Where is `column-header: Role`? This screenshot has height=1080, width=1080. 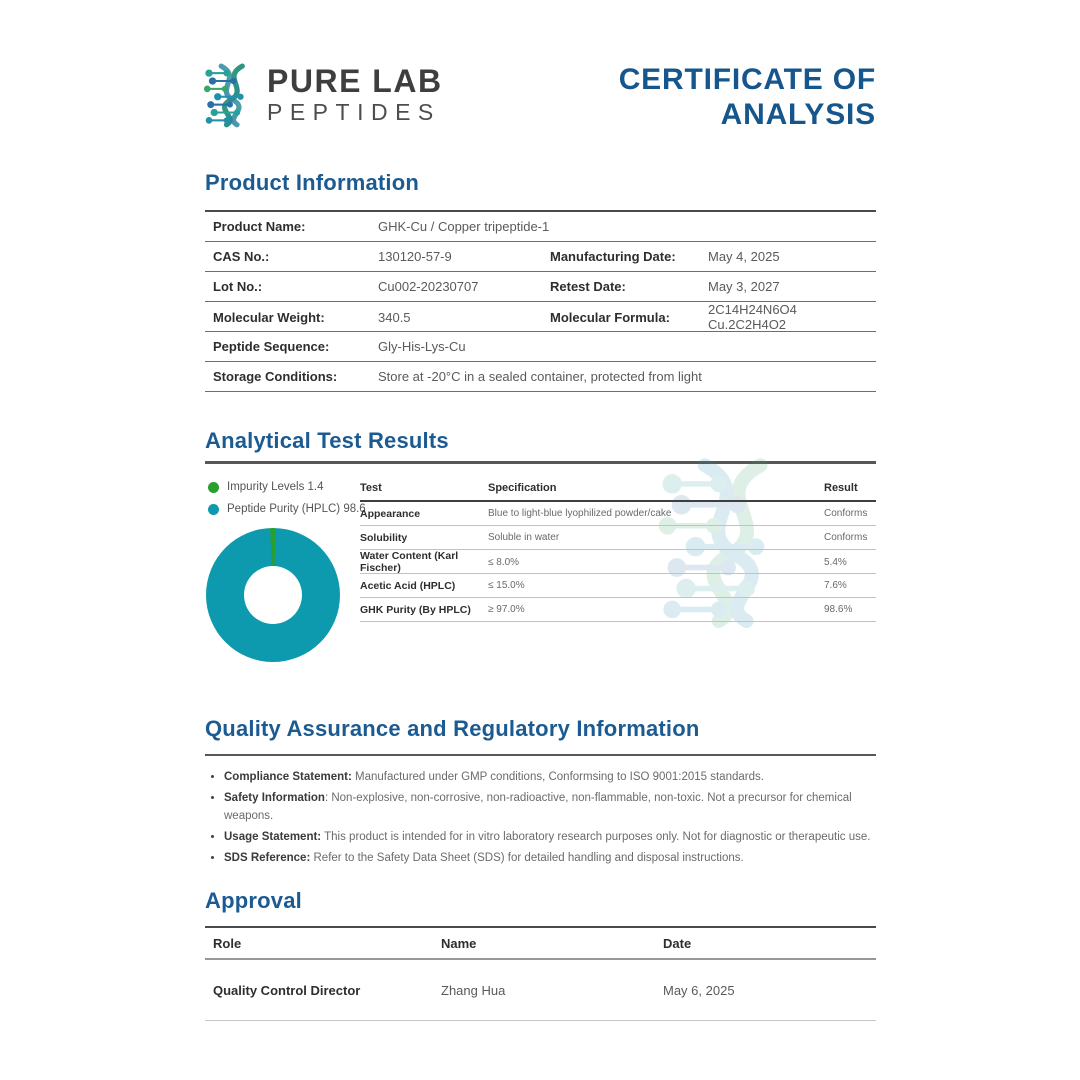
column-header: Role is located at coordinates (227, 943).